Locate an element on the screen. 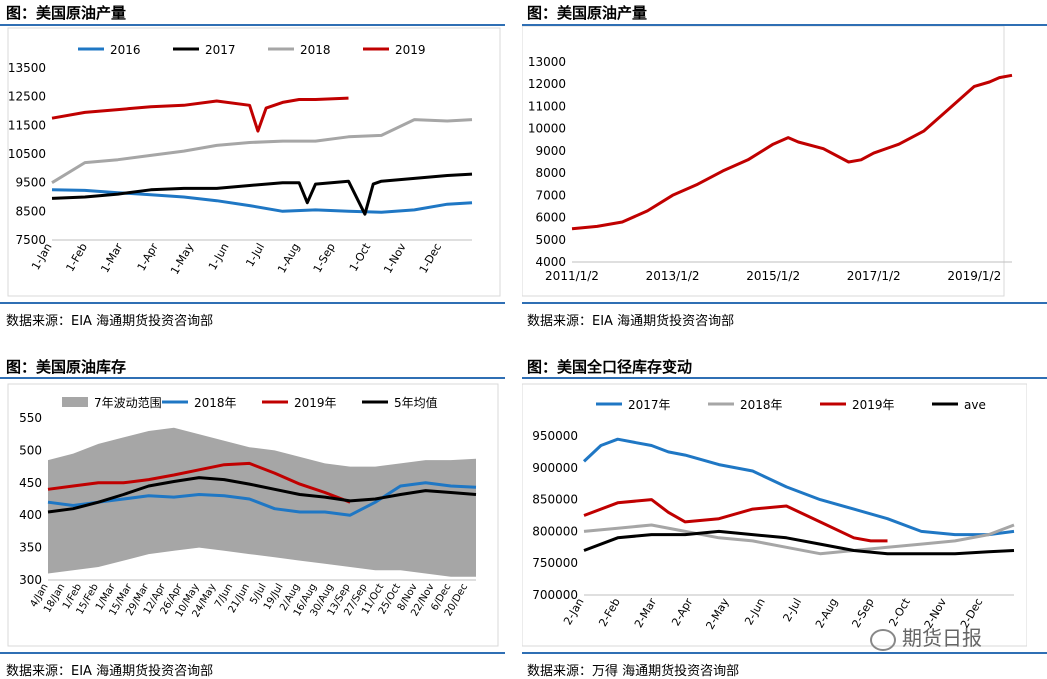 Image resolution: width=1047 pixels, height=679 pixels. legend-label: 2017 is located at coordinates (220, 50).